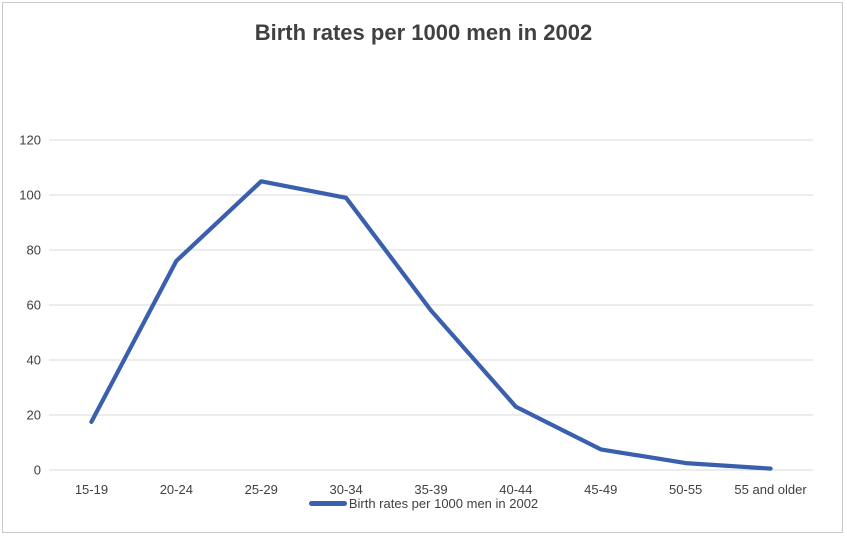 The width and height of the screenshot is (847, 537). Describe the element at coordinates (34, 250) in the screenshot. I see `y-axis-tick-label: 80` at that location.